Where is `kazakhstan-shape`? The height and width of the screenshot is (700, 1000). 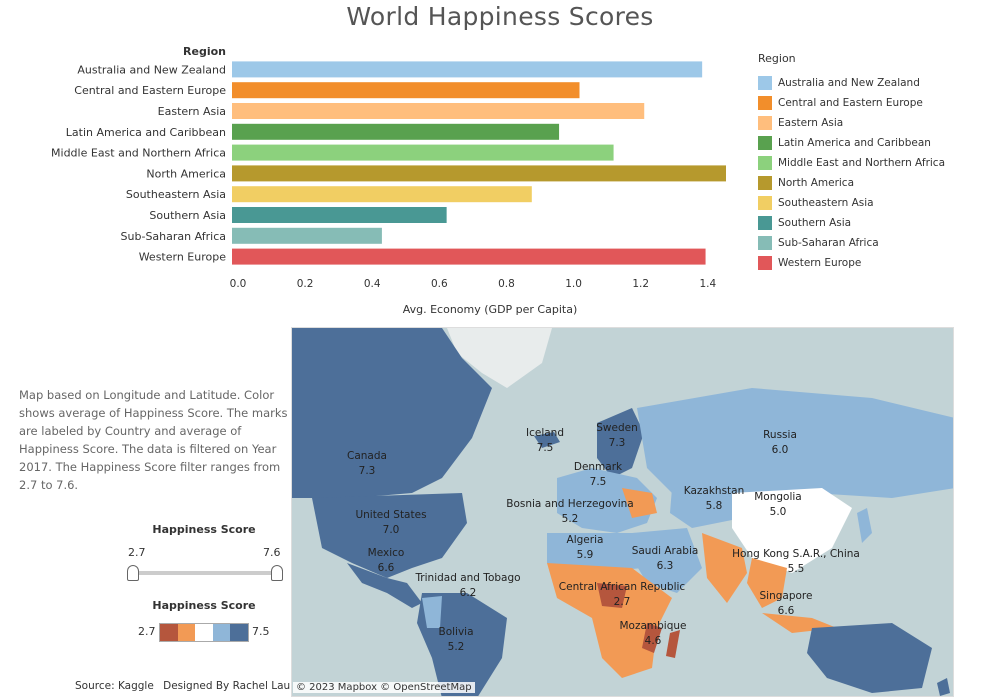 kazakhstan-shape is located at coordinates (706, 508).